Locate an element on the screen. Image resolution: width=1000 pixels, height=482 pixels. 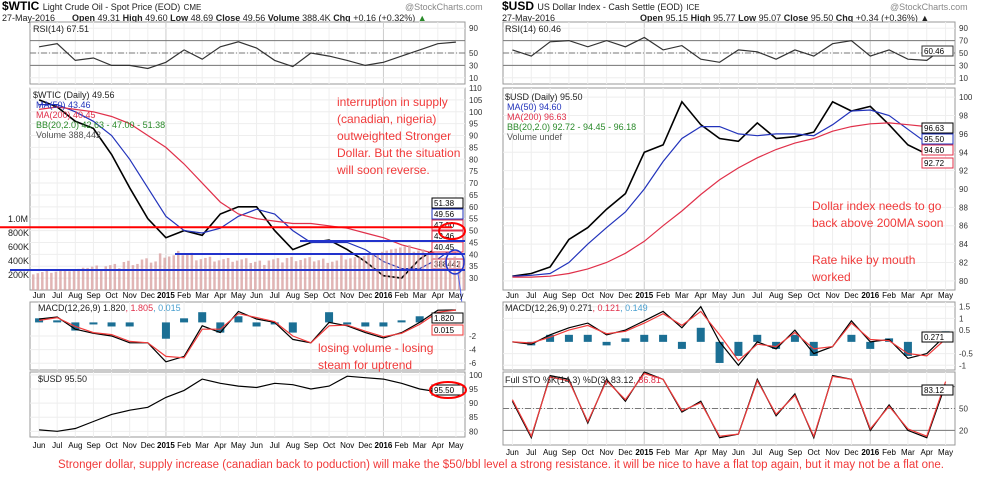
vol-tick: 200K is located at coordinates (19, 275).